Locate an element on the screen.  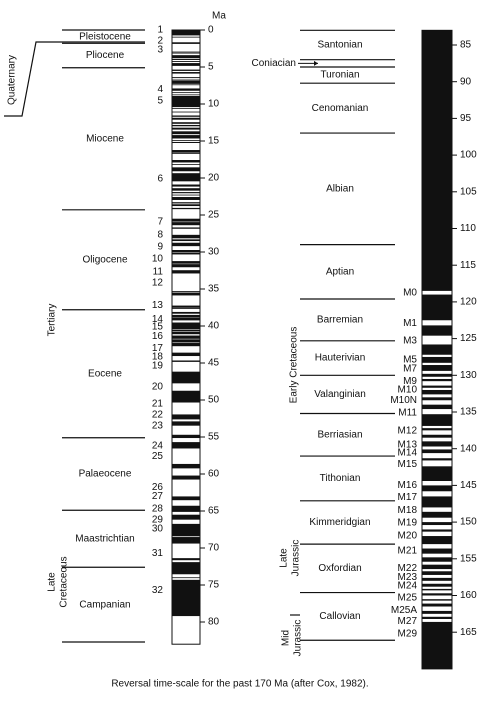
anomaly-label: 19 is located at coordinates (158, 366).